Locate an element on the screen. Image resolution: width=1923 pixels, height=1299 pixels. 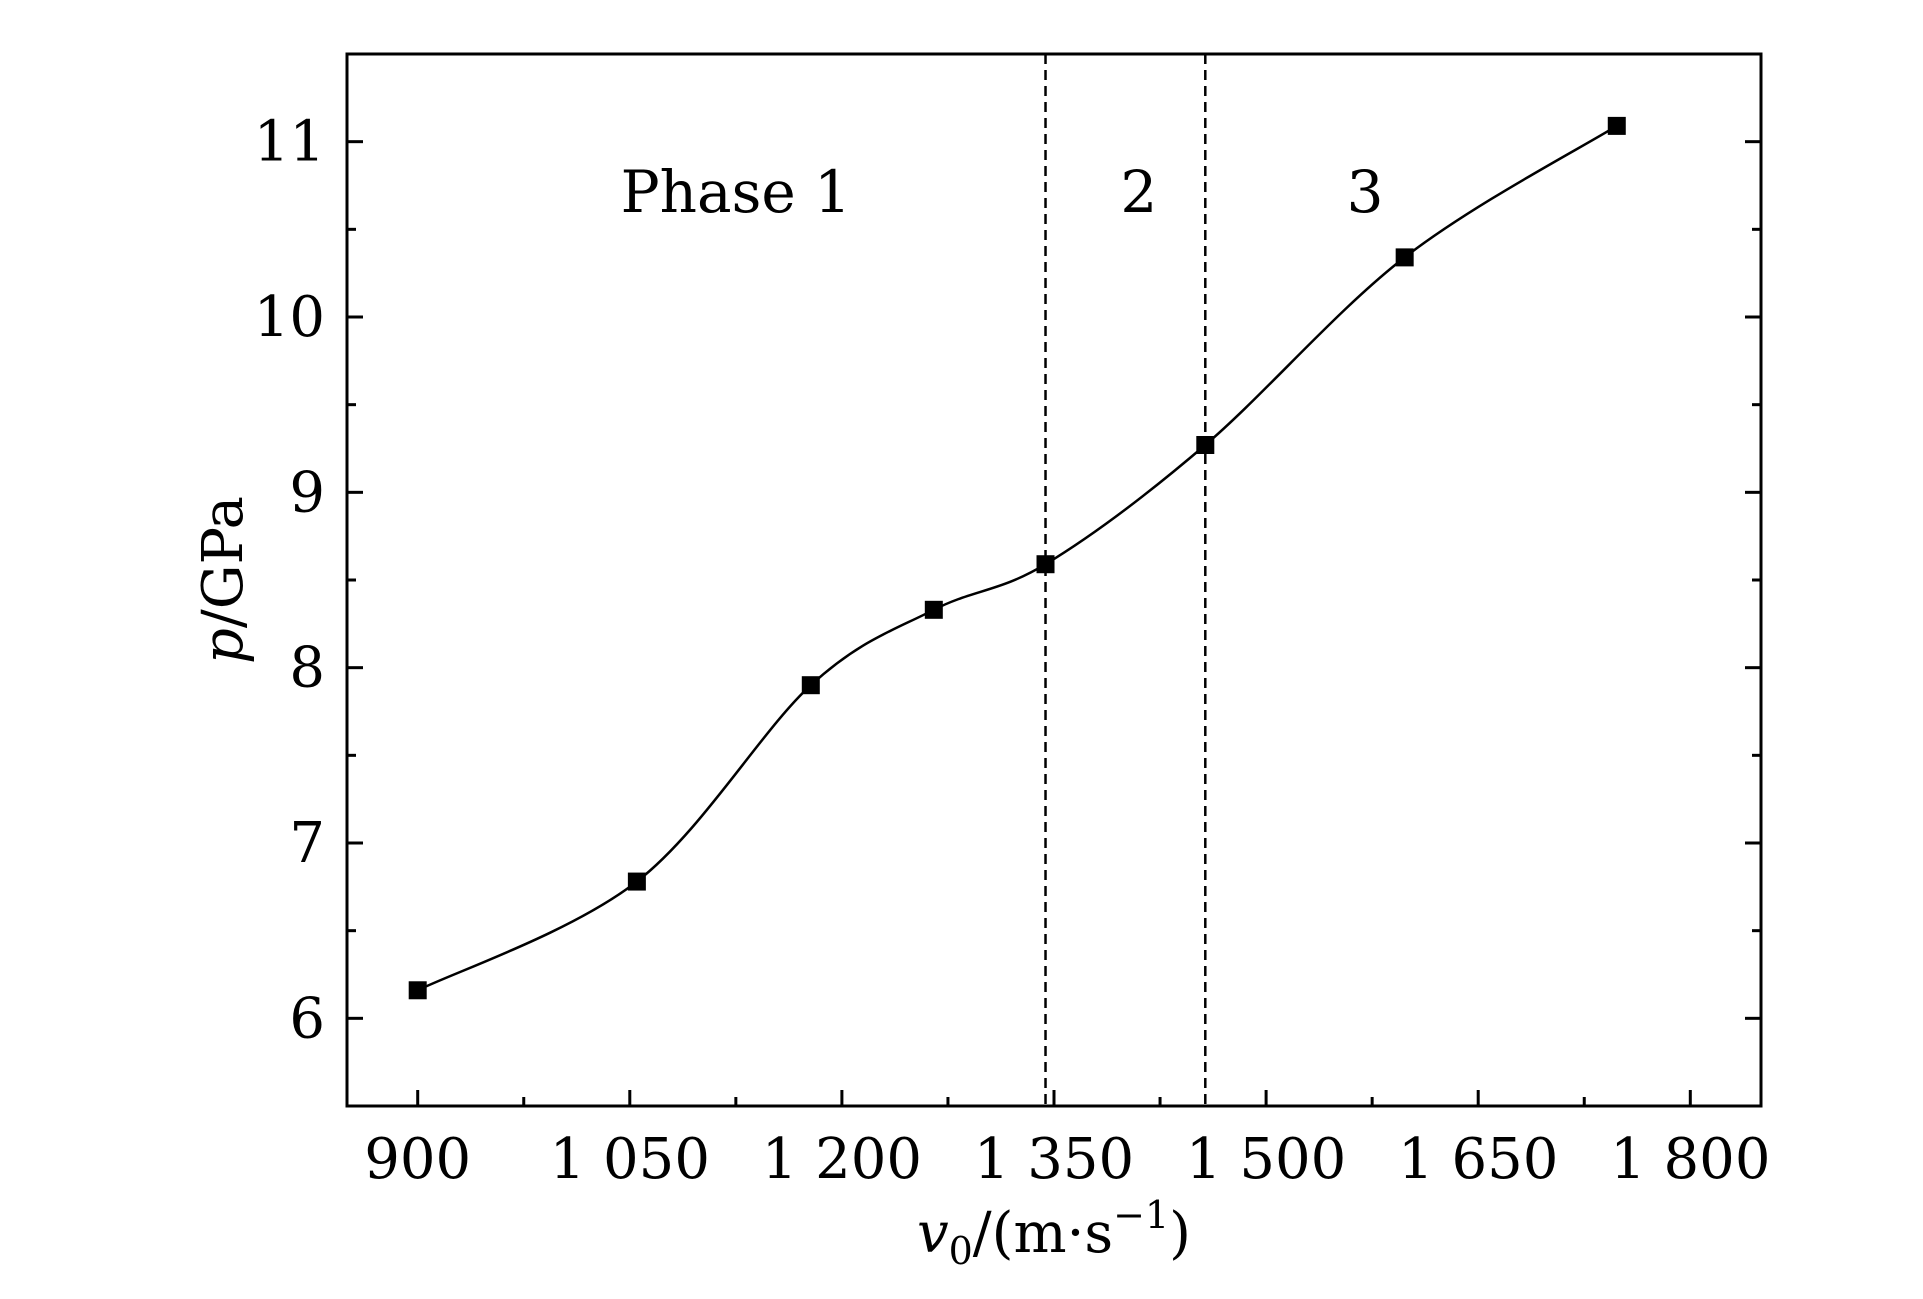
x-tick-label: 1 500 is located at coordinates (1266, 1159).